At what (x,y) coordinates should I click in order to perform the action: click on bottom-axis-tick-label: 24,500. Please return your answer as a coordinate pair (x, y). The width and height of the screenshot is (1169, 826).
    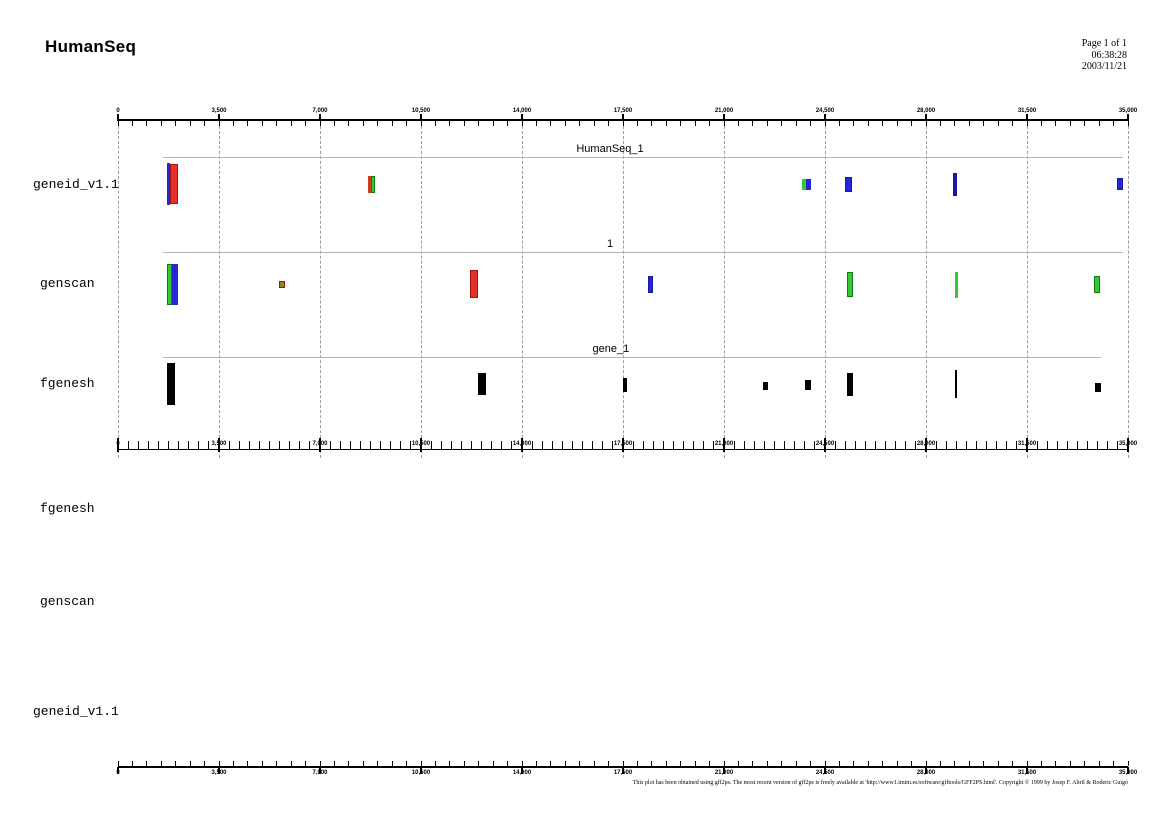
    Looking at the image, I should click on (825, 773).